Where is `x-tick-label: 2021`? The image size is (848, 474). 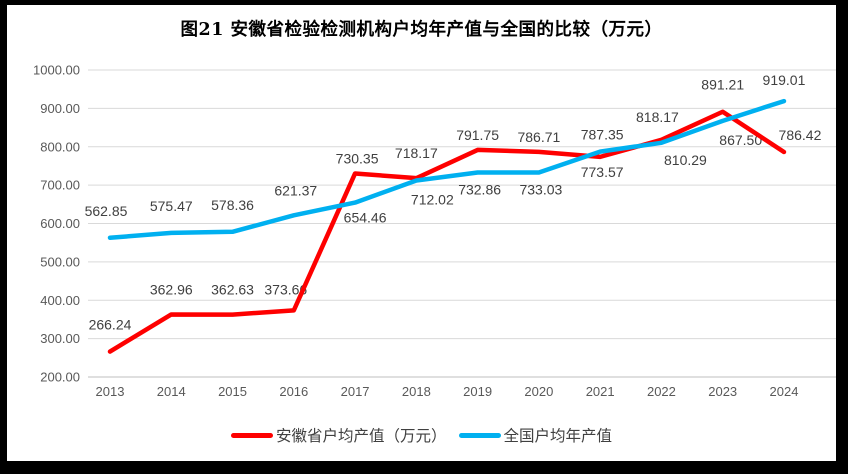
x-tick-label: 2021 is located at coordinates (600, 391).